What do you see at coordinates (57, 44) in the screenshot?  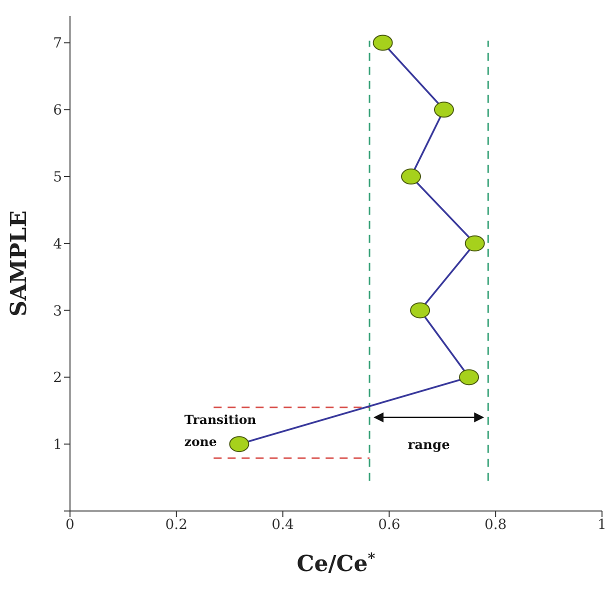 I see `y-tick-label: 7` at bounding box center [57, 44].